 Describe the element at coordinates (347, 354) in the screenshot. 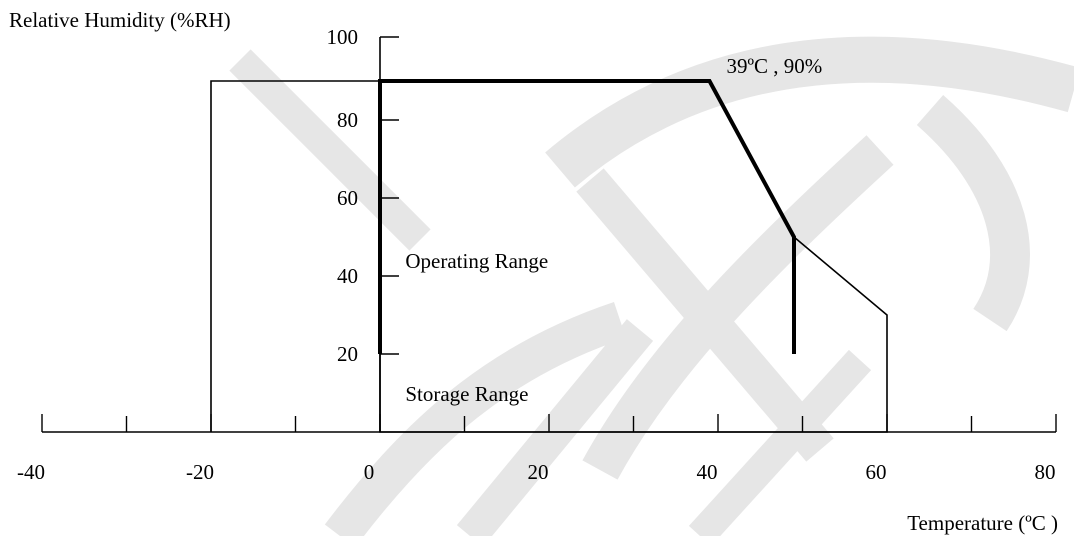

I see `y-tick-label-0: 20` at that location.